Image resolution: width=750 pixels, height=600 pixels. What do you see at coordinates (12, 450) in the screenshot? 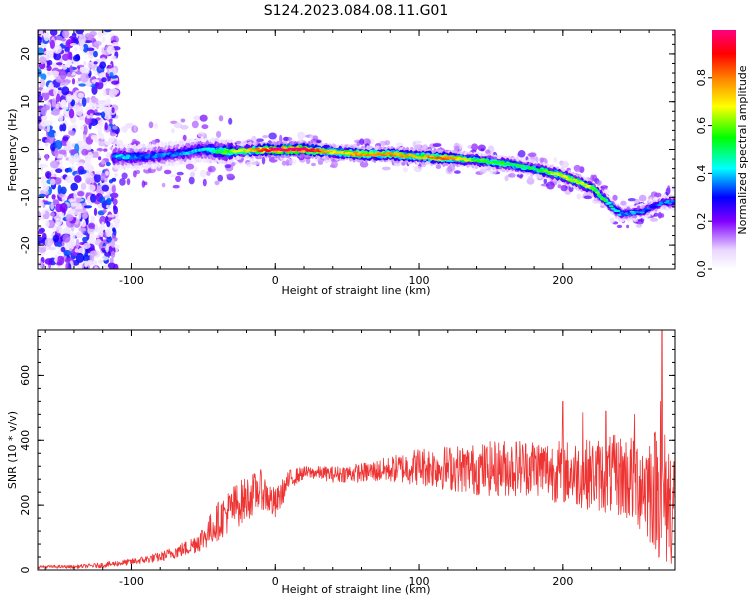
I see `snr-y-axis-label: SNR (10 * v/v)` at bounding box center [12, 450].